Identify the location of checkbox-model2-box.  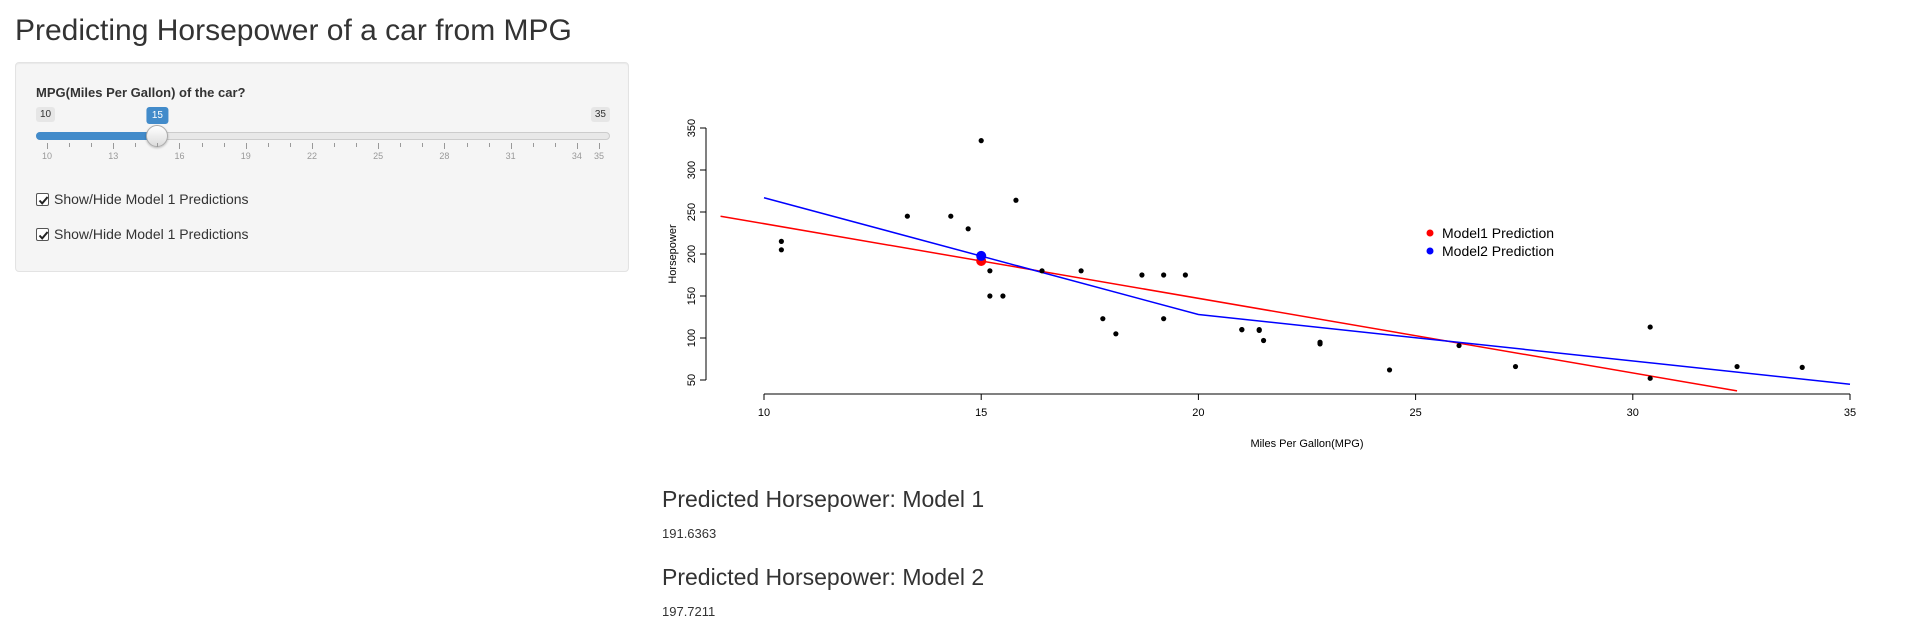
(42, 234).